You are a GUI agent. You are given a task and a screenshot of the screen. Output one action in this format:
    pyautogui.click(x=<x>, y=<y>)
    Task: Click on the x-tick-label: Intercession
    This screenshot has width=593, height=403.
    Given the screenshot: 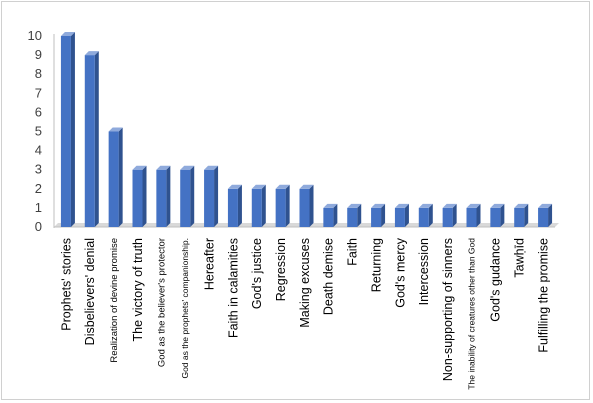 What is the action you would take?
    pyautogui.click(x=424, y=271)
    